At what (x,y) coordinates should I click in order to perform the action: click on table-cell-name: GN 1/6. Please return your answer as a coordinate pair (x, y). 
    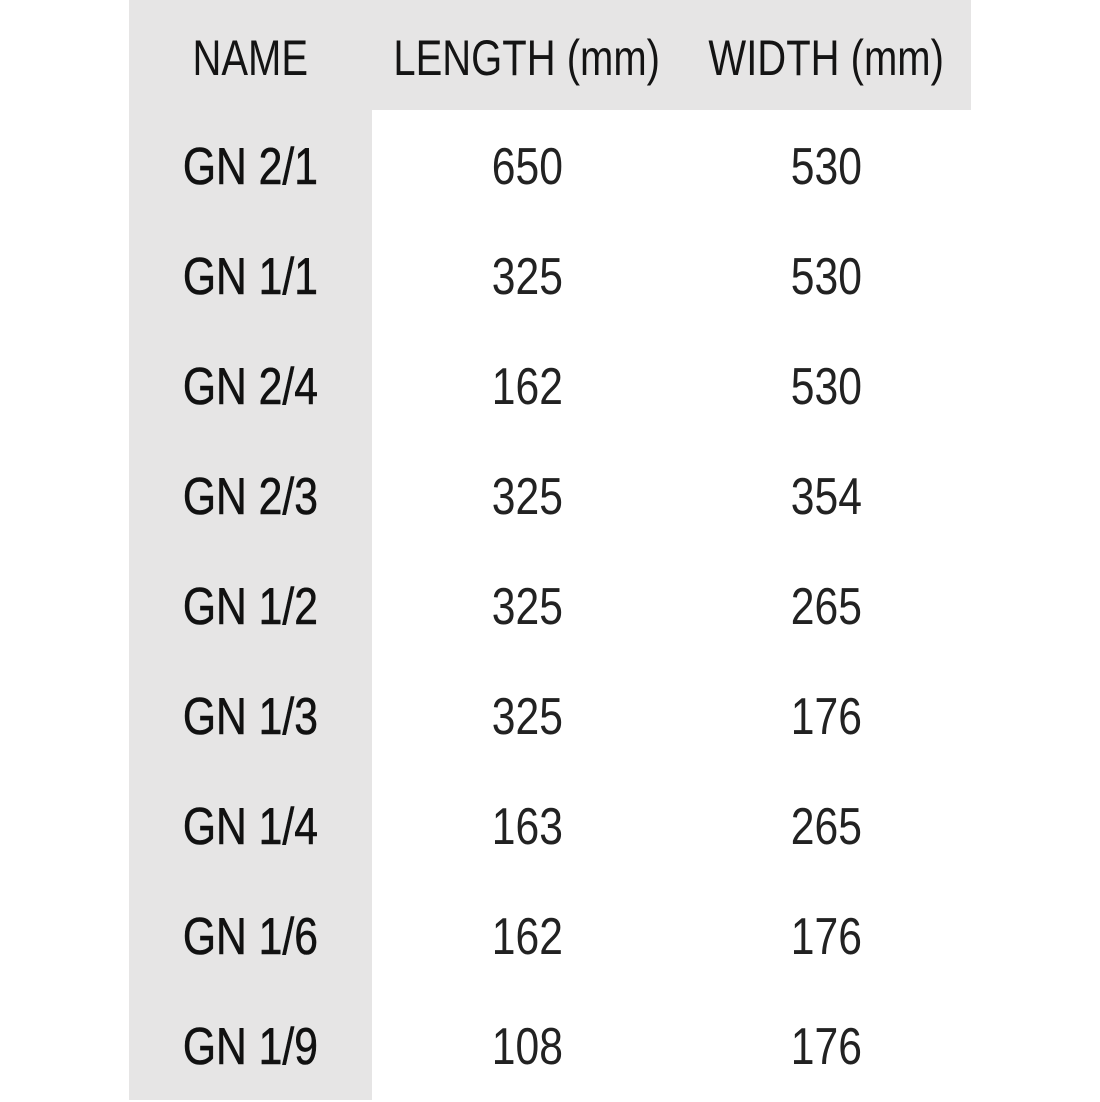
    Looking at the image, I should click on (250, 937).